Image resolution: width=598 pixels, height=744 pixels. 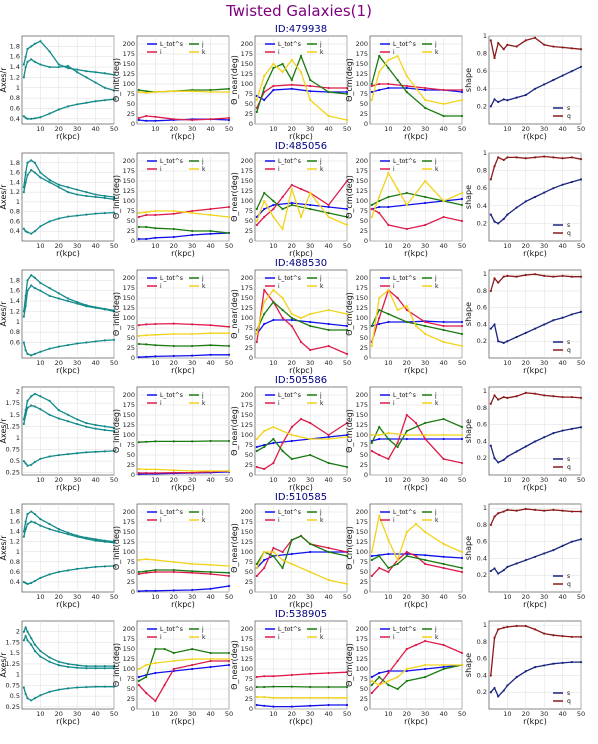 I want to click on panel-frame, so click(x=183, y=314).